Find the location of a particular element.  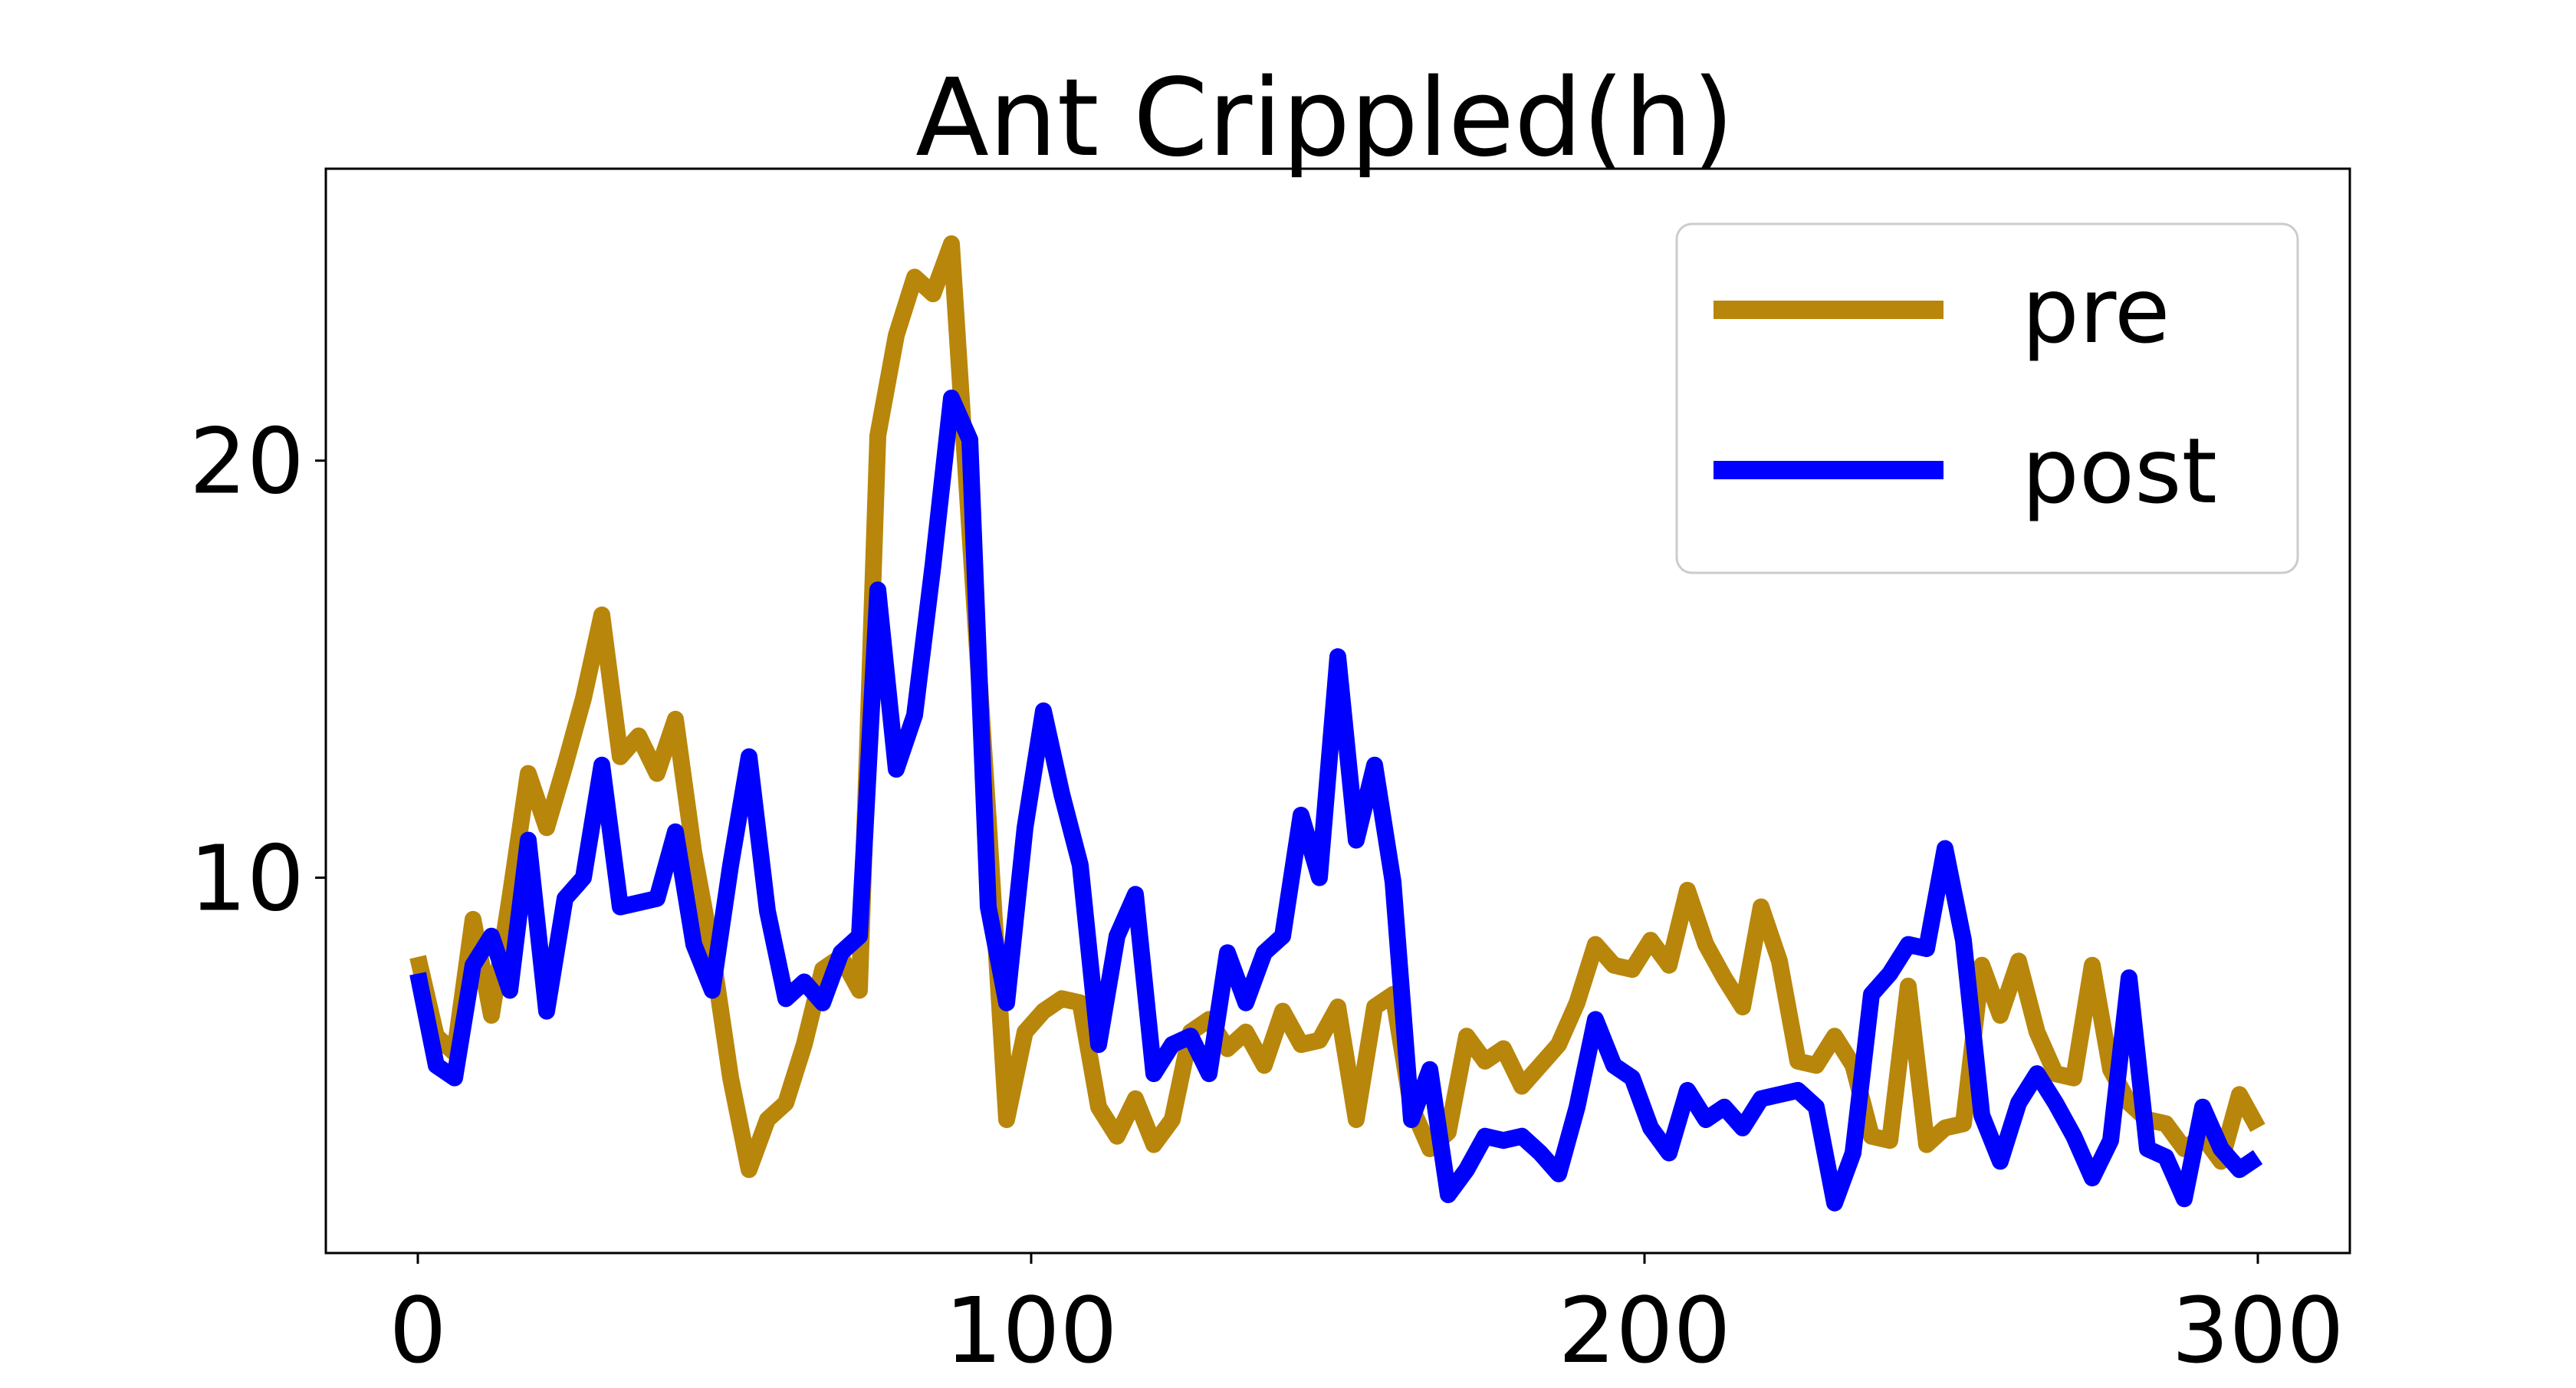

y-tick-label: 10 is located at coordinates (247, 879).